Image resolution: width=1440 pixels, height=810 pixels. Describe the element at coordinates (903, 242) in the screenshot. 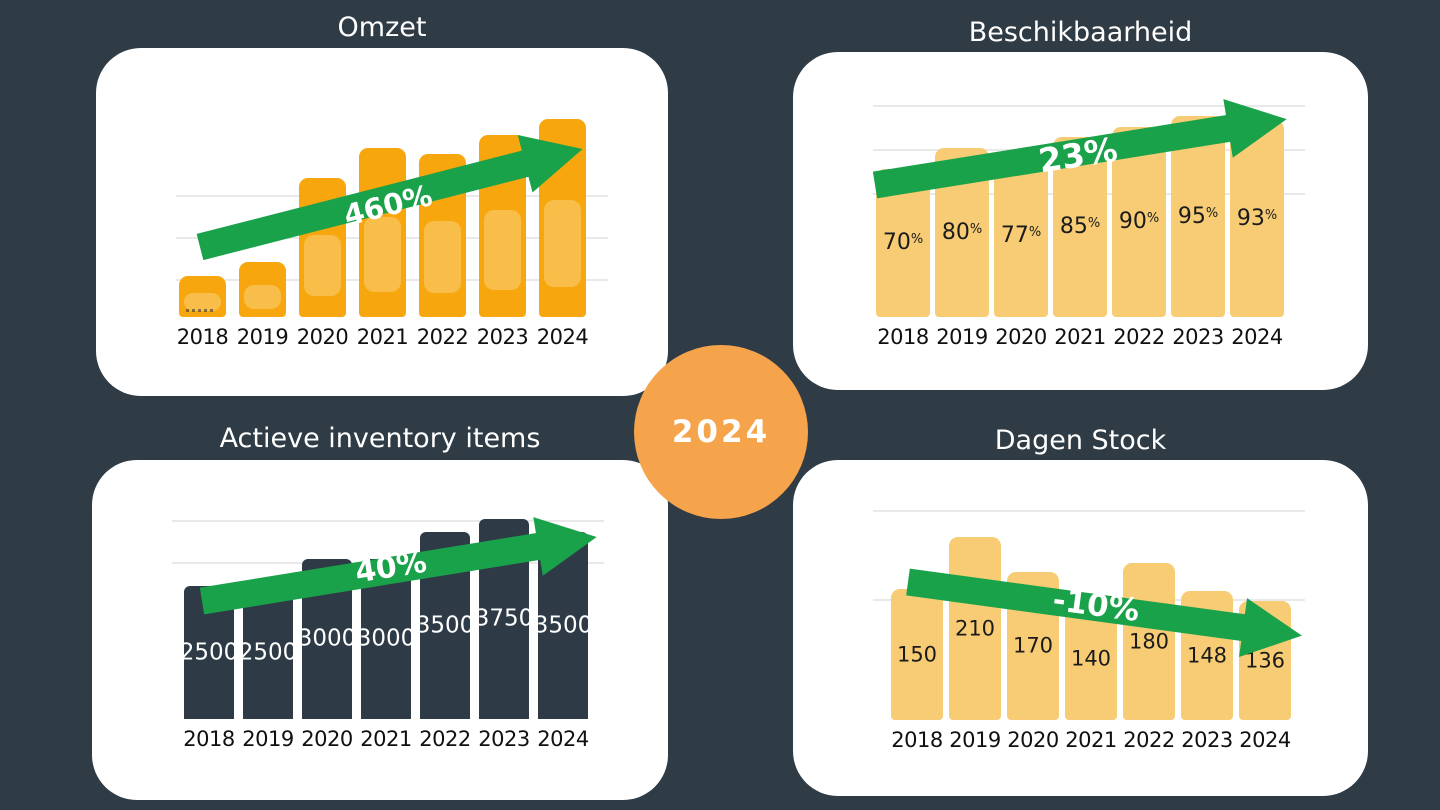

I see `bar-value-label: 70%` at that location.